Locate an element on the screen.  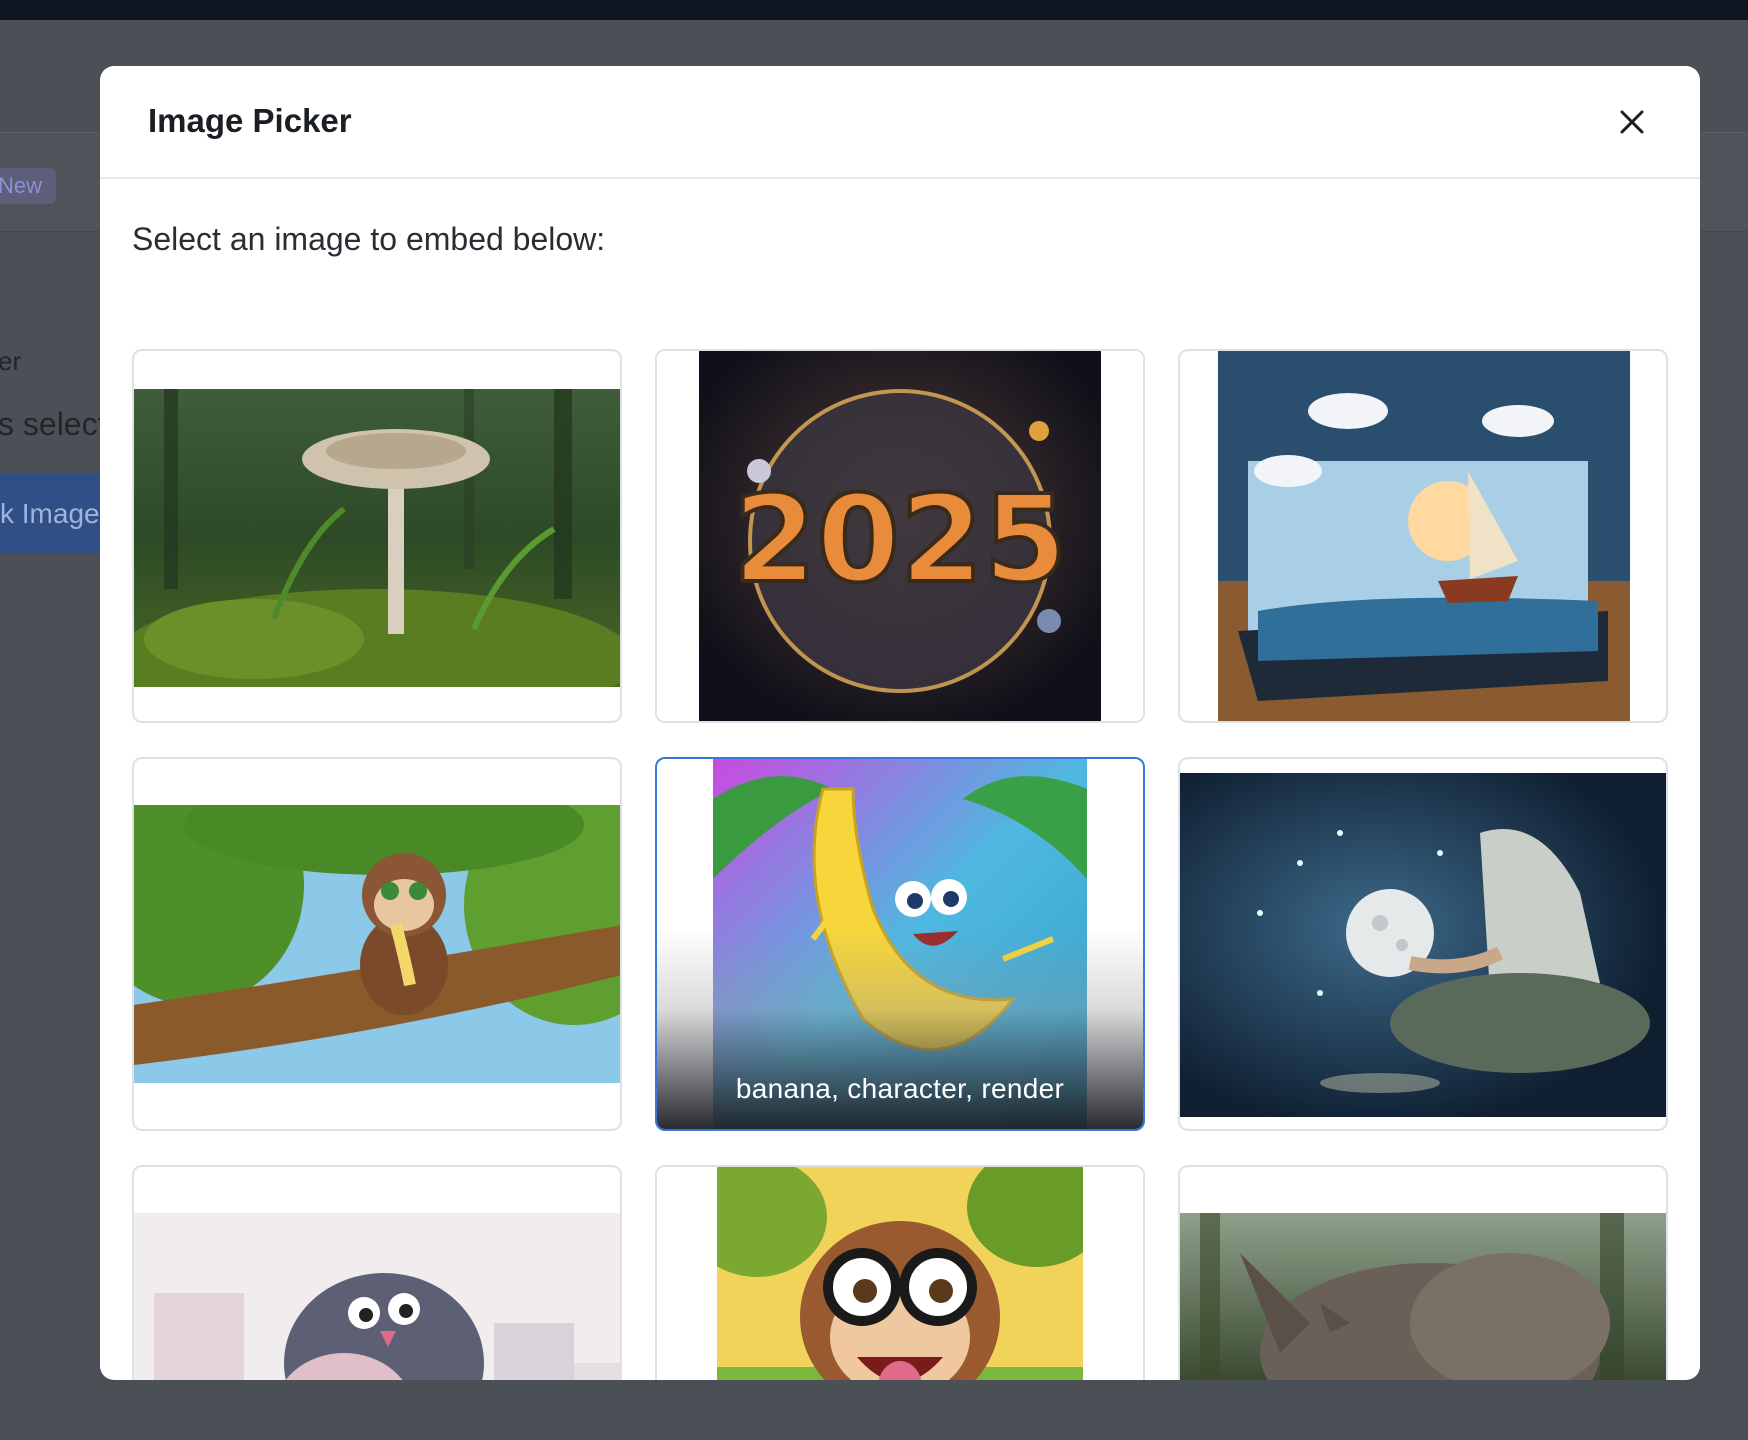
pigeon-image is located at coordinates (377, 1296).